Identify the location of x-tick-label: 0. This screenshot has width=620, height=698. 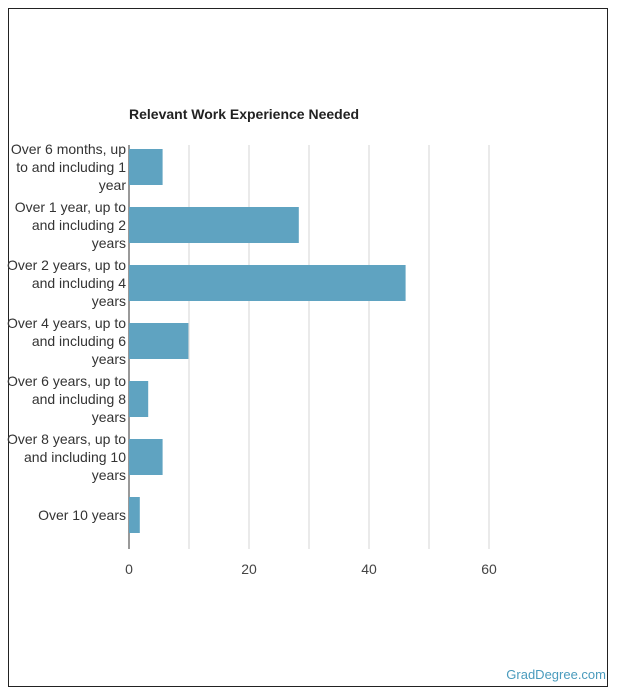
(129, 569).